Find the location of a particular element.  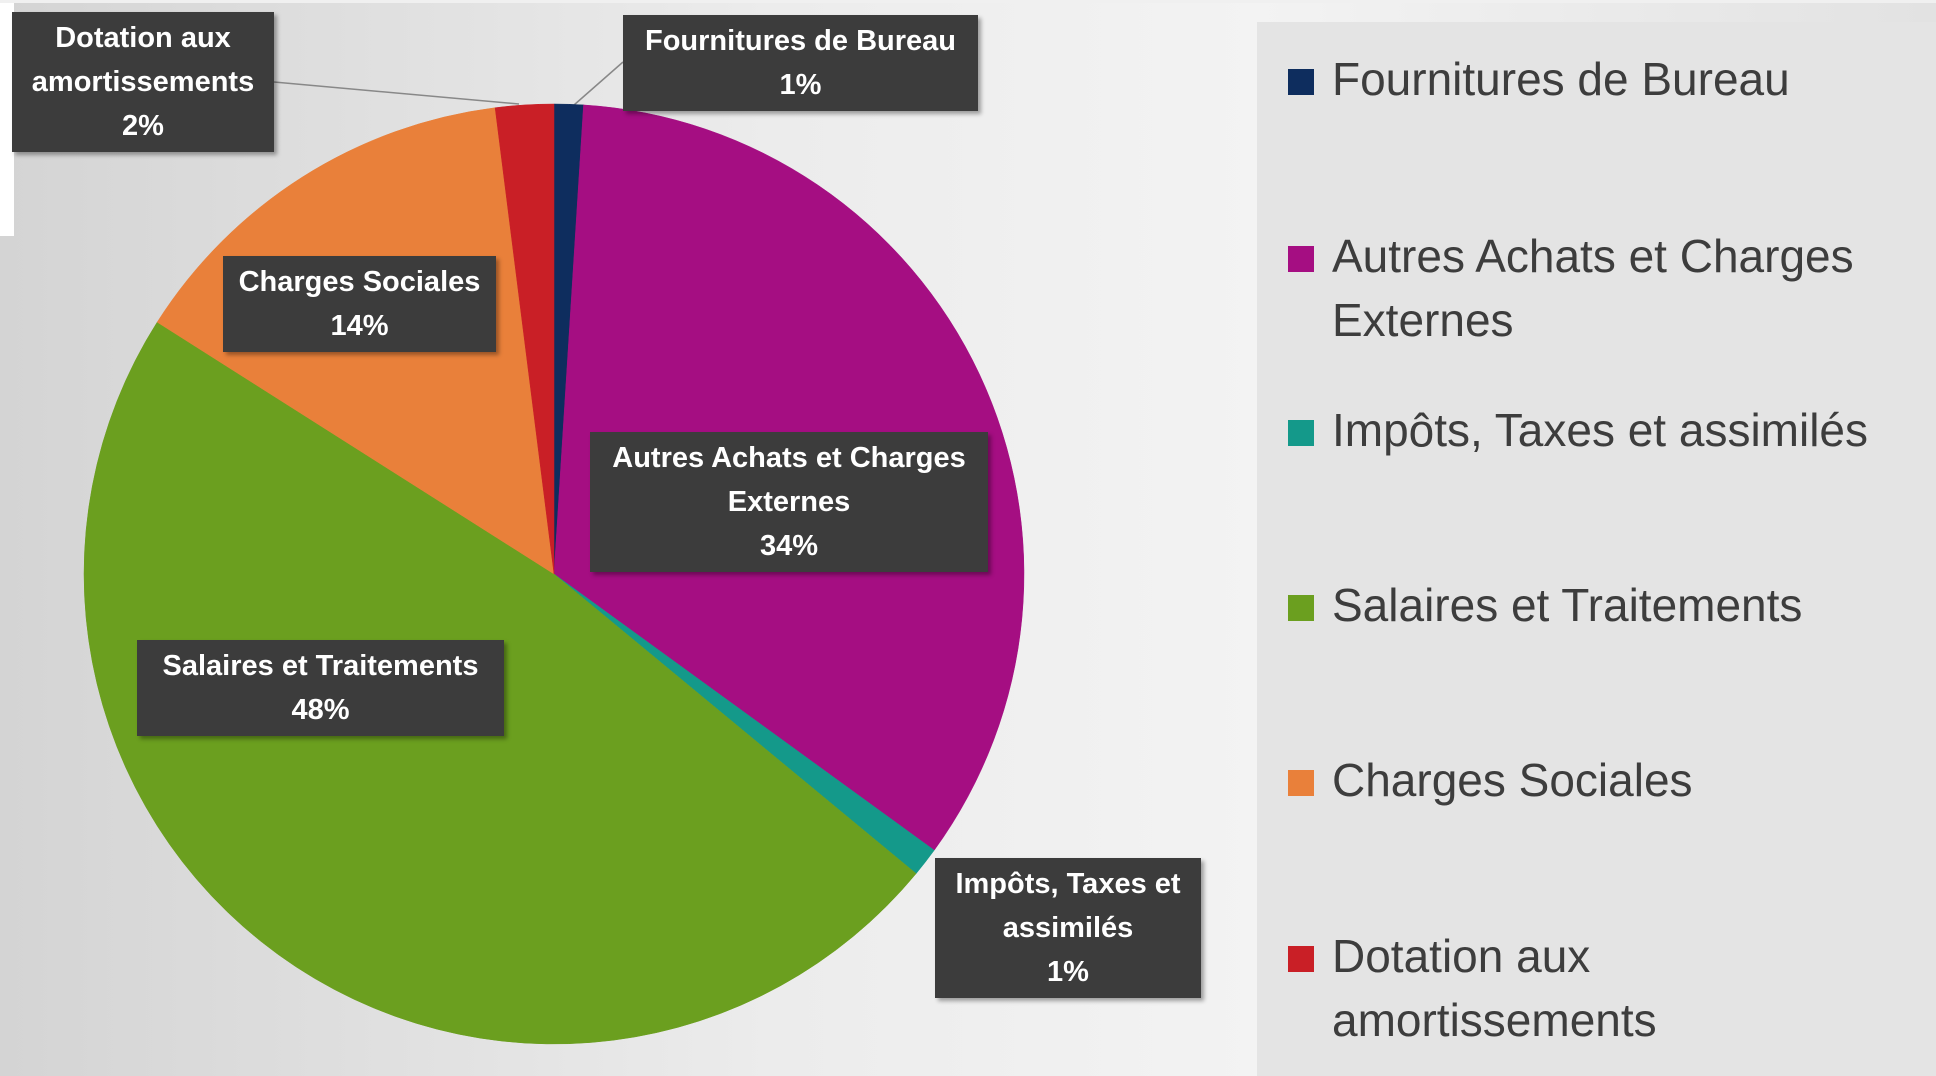

data-label-value: 2% is located at coordinates (143, 126).